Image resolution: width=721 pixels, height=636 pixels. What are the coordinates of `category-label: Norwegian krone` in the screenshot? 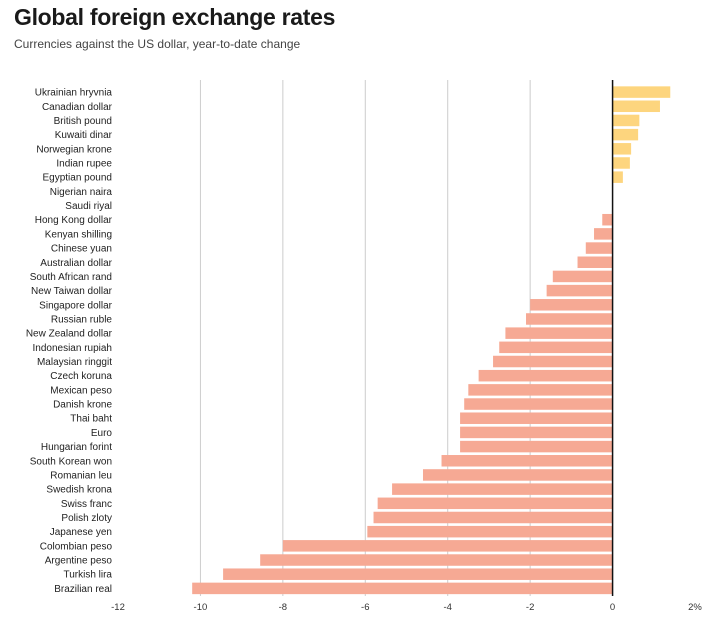 It's located at (74, 149).